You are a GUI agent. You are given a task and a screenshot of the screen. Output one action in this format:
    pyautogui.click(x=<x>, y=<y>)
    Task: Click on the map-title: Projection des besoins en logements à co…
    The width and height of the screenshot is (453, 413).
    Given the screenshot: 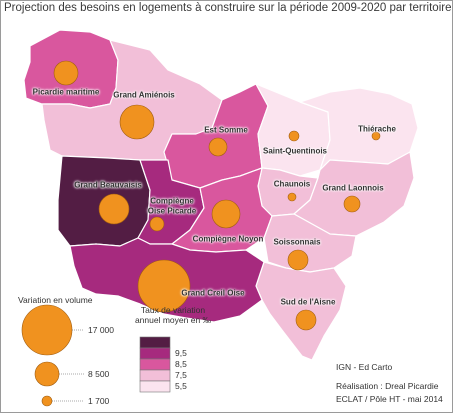 What is the action you would take?
    pyautogui.click(x=228, y=8)
    